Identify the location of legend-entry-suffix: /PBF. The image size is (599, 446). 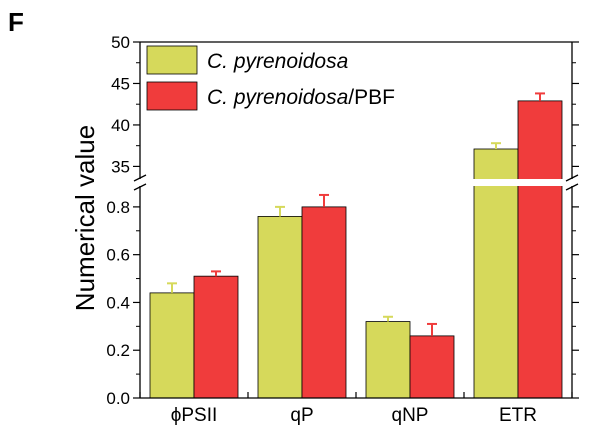
(371, 97).